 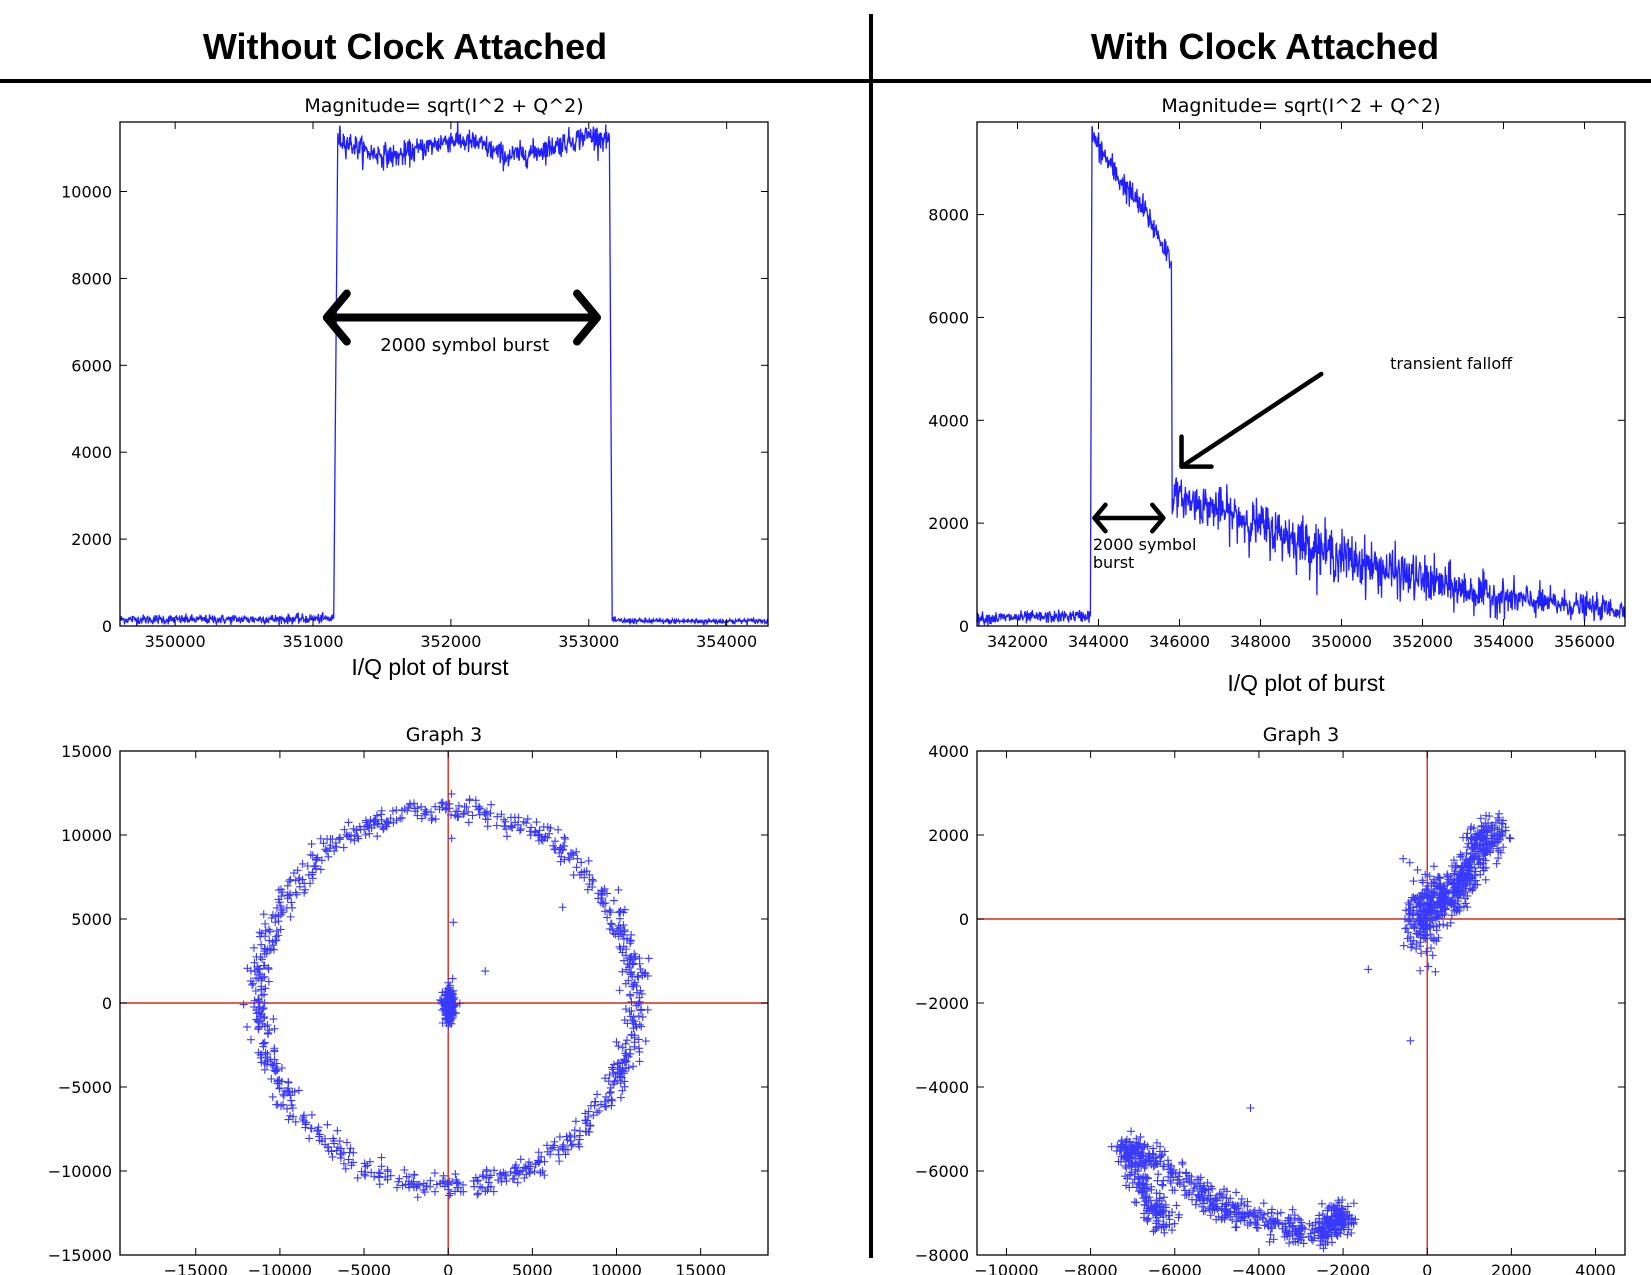 What do you see at coordinates (1259, 1268) in the screenshot?
I see `x-tick-label: −4000` at bounding box center [1259, 1268].